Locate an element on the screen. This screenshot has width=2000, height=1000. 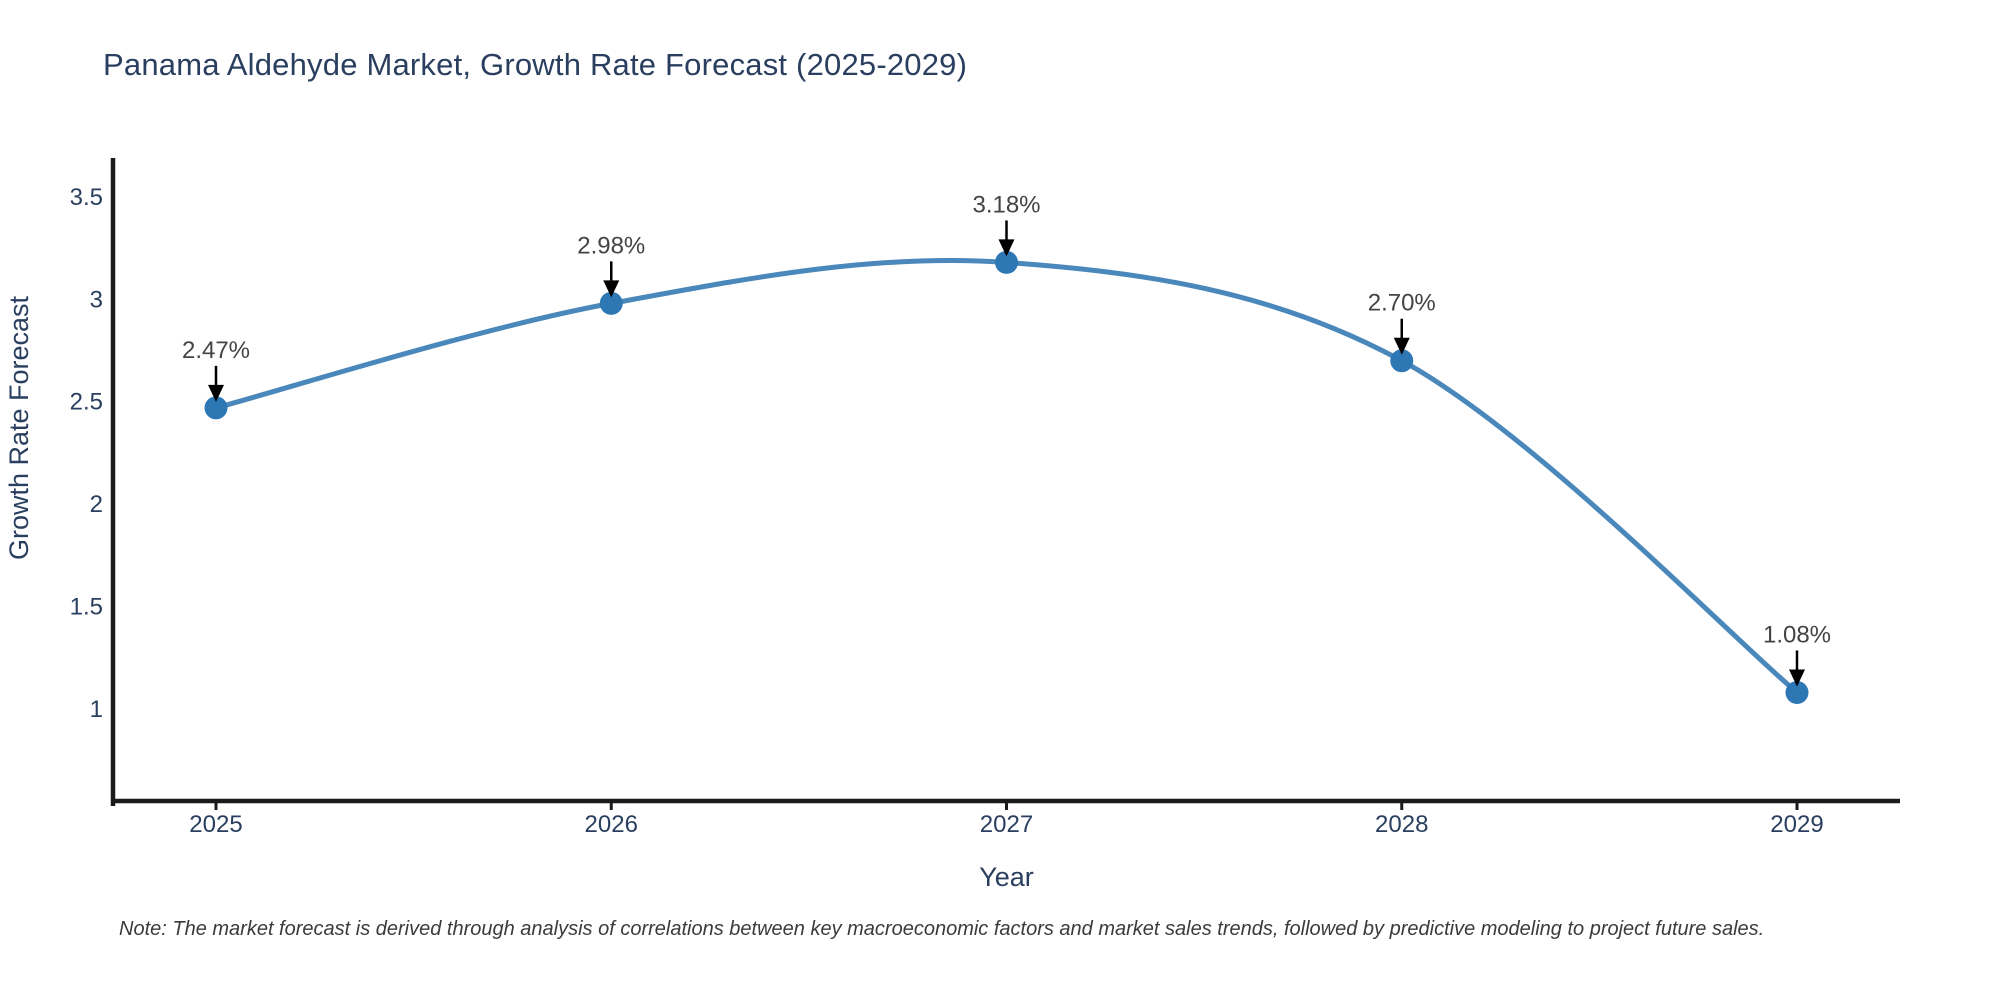
annotation-label: 3.18% is located at coordinates (1006, 204).